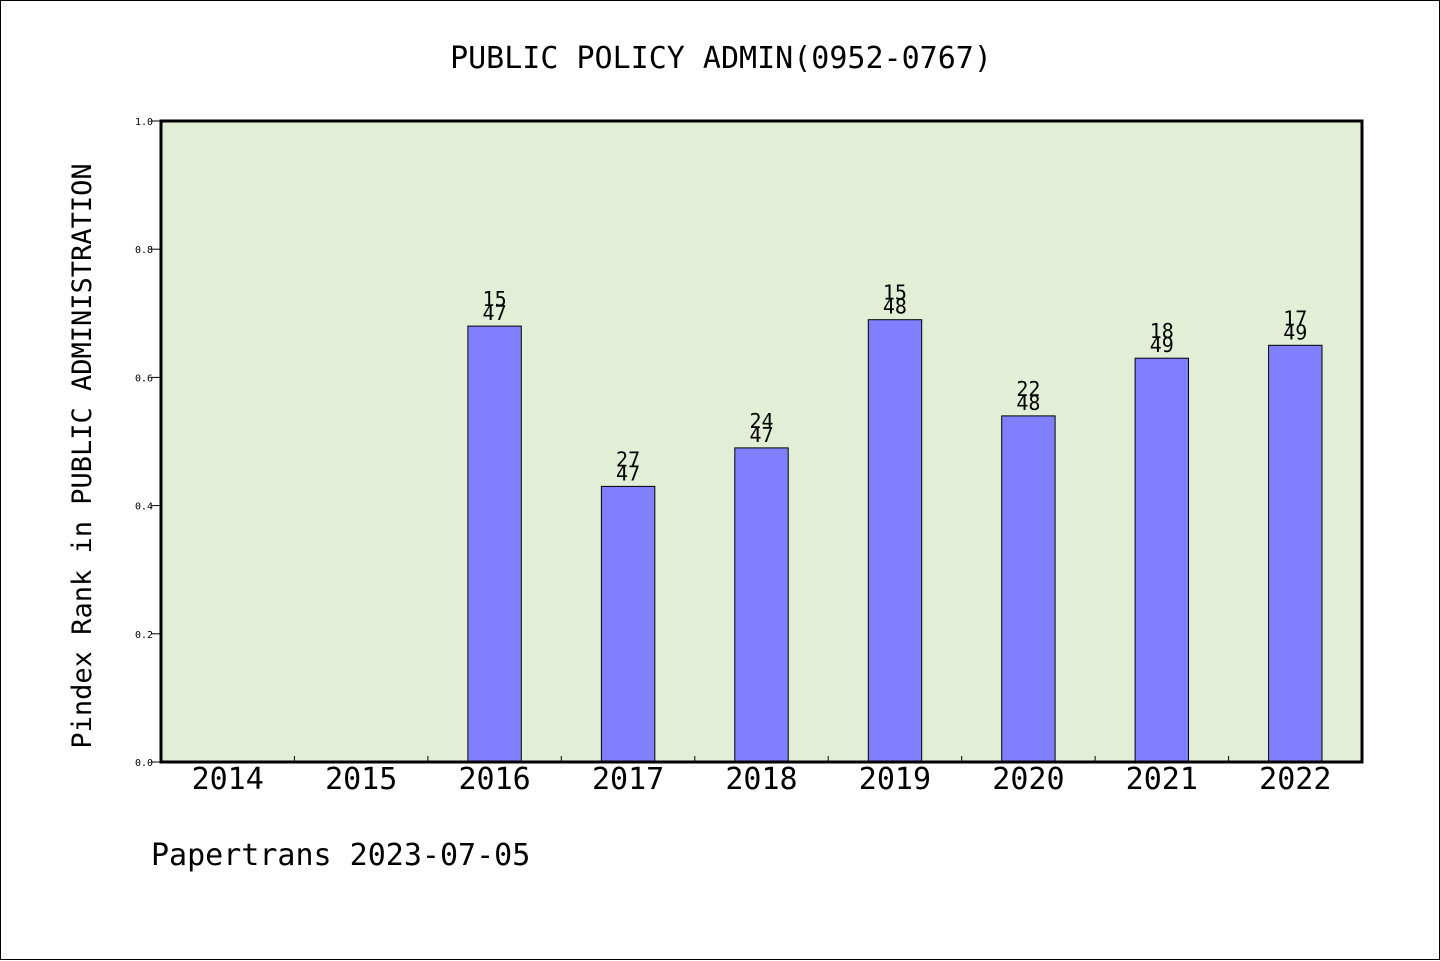 The height and width of the screenshot is (961, 1440). I want to click on footer-credit: Papertrans 2023-07-05, so click(340, 855).